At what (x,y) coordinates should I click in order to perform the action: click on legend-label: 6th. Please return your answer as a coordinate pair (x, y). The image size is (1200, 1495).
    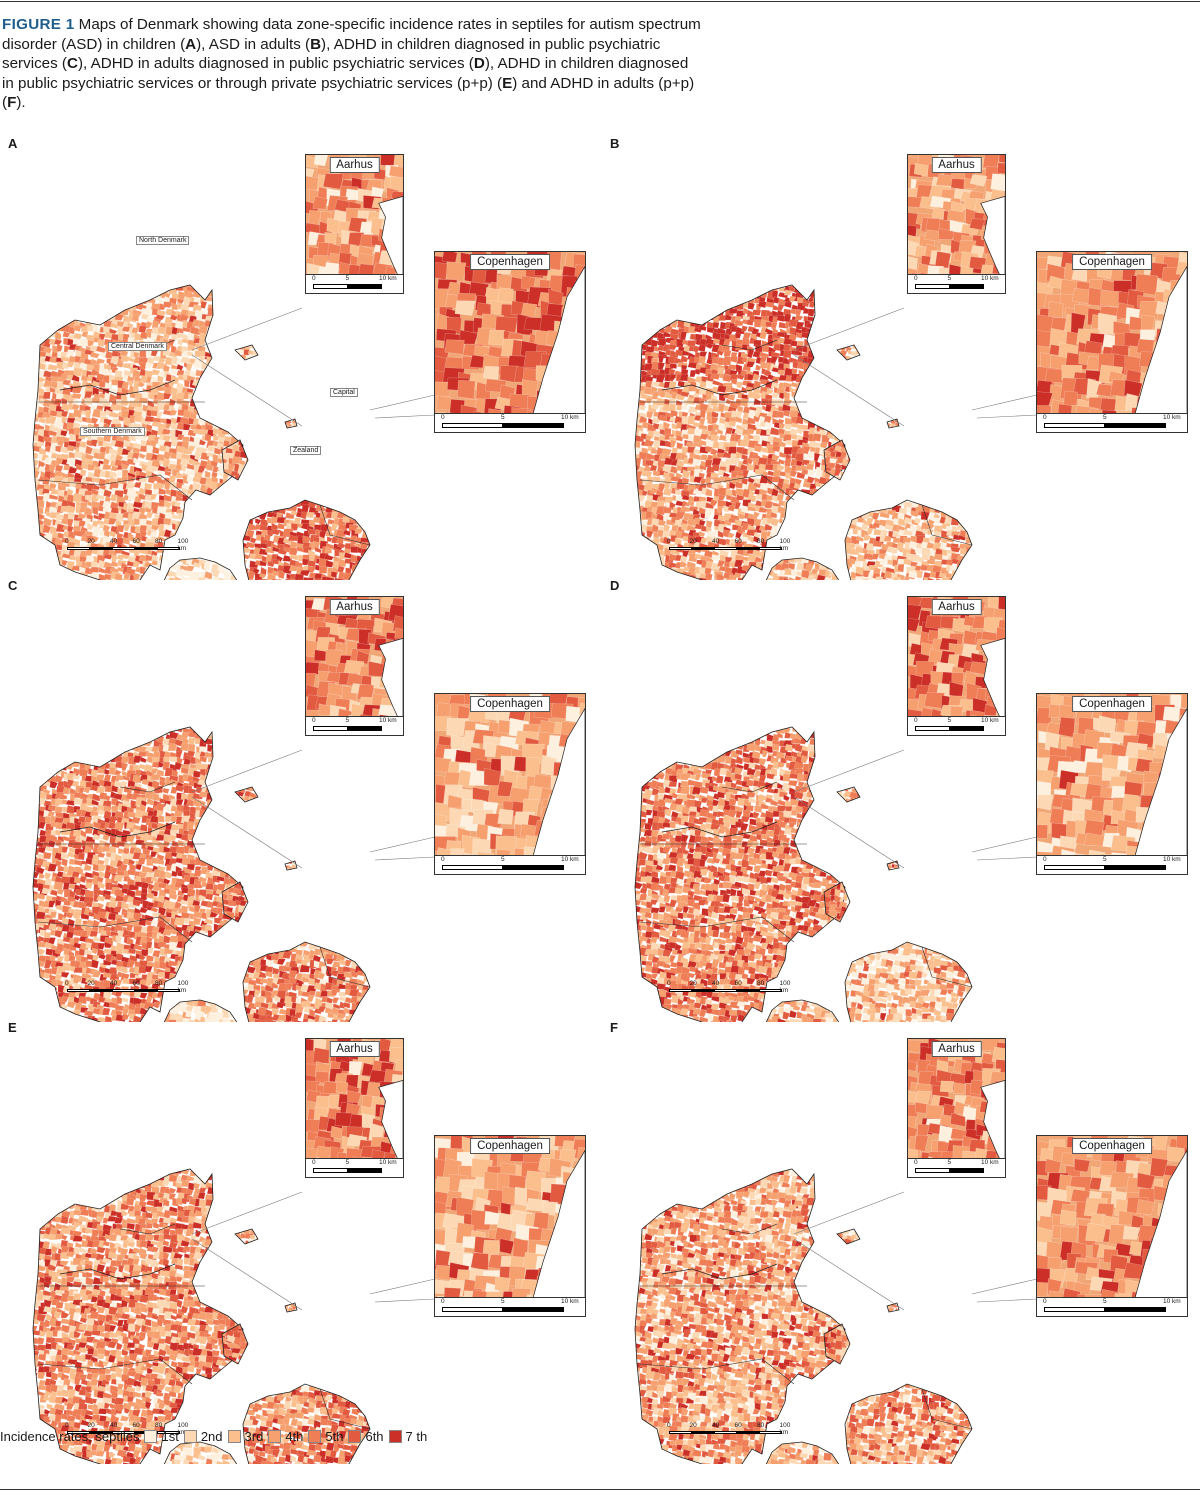
    Looking at the image, I should click on (374, 1436).